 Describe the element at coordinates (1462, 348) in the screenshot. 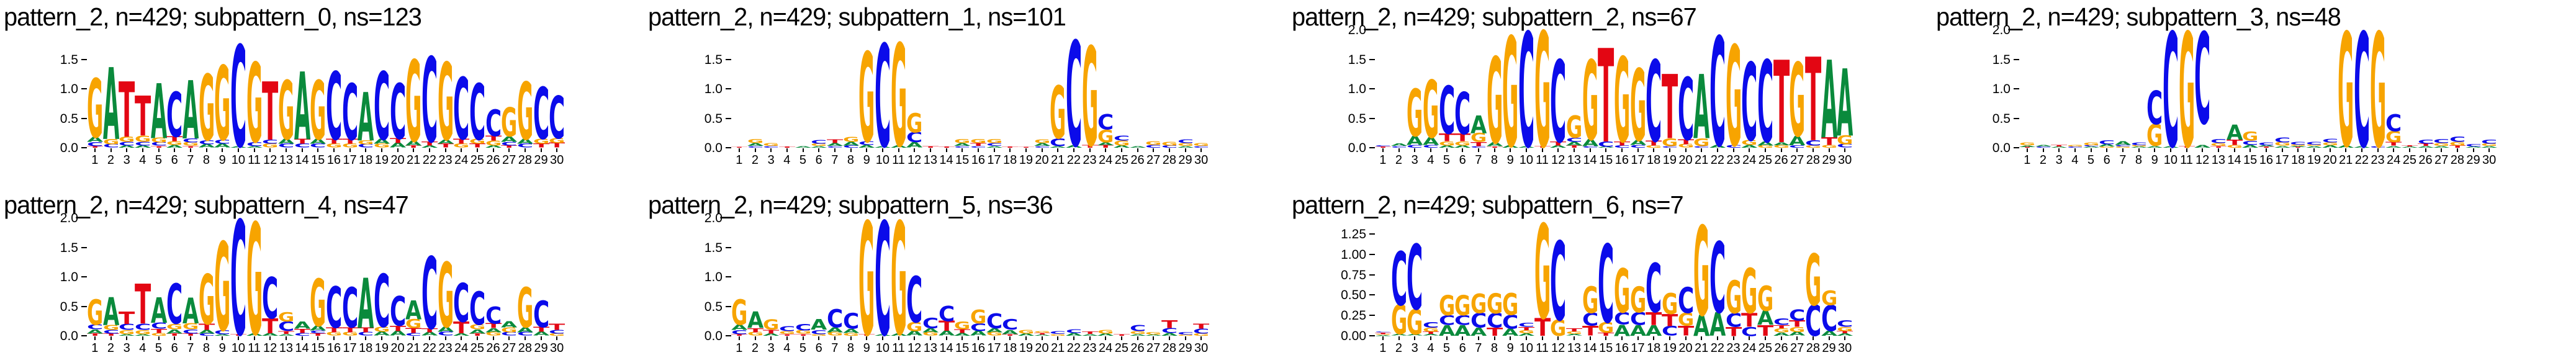

I see `x-tick-label: 6` at that location.